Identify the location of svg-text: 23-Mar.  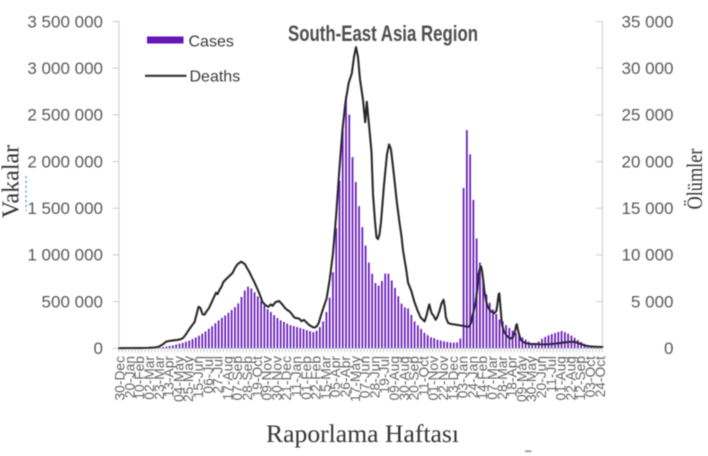
(159, 378).